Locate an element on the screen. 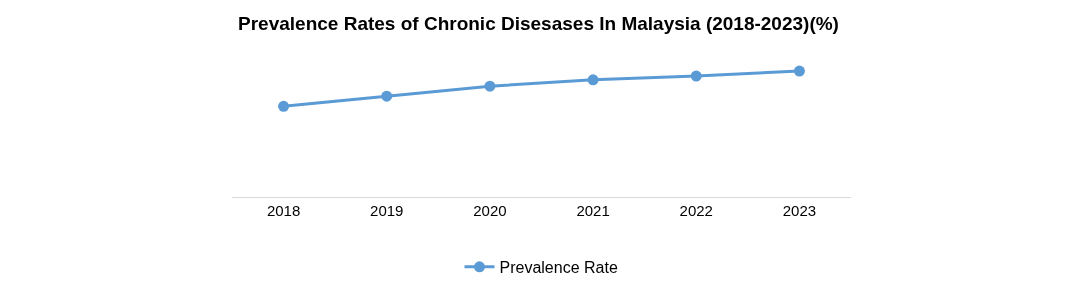  x-tick-label: 2019 is located at coordinates (387, 210).